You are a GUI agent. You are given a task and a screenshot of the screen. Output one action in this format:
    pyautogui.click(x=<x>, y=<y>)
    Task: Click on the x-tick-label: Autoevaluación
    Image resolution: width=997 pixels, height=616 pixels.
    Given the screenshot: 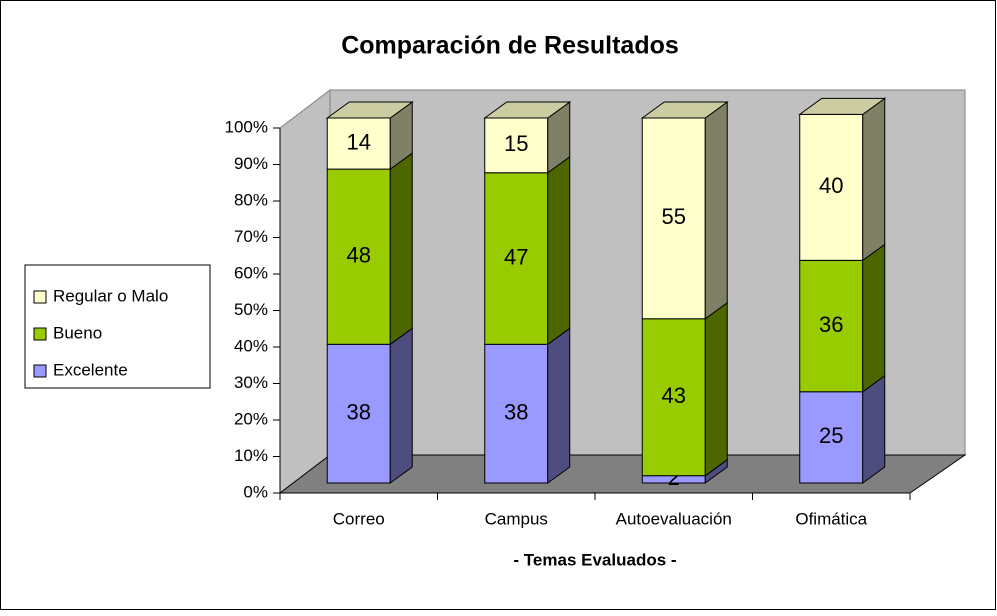 What is the action you would take?
    pyautogui.click(x=674, y=518)
    